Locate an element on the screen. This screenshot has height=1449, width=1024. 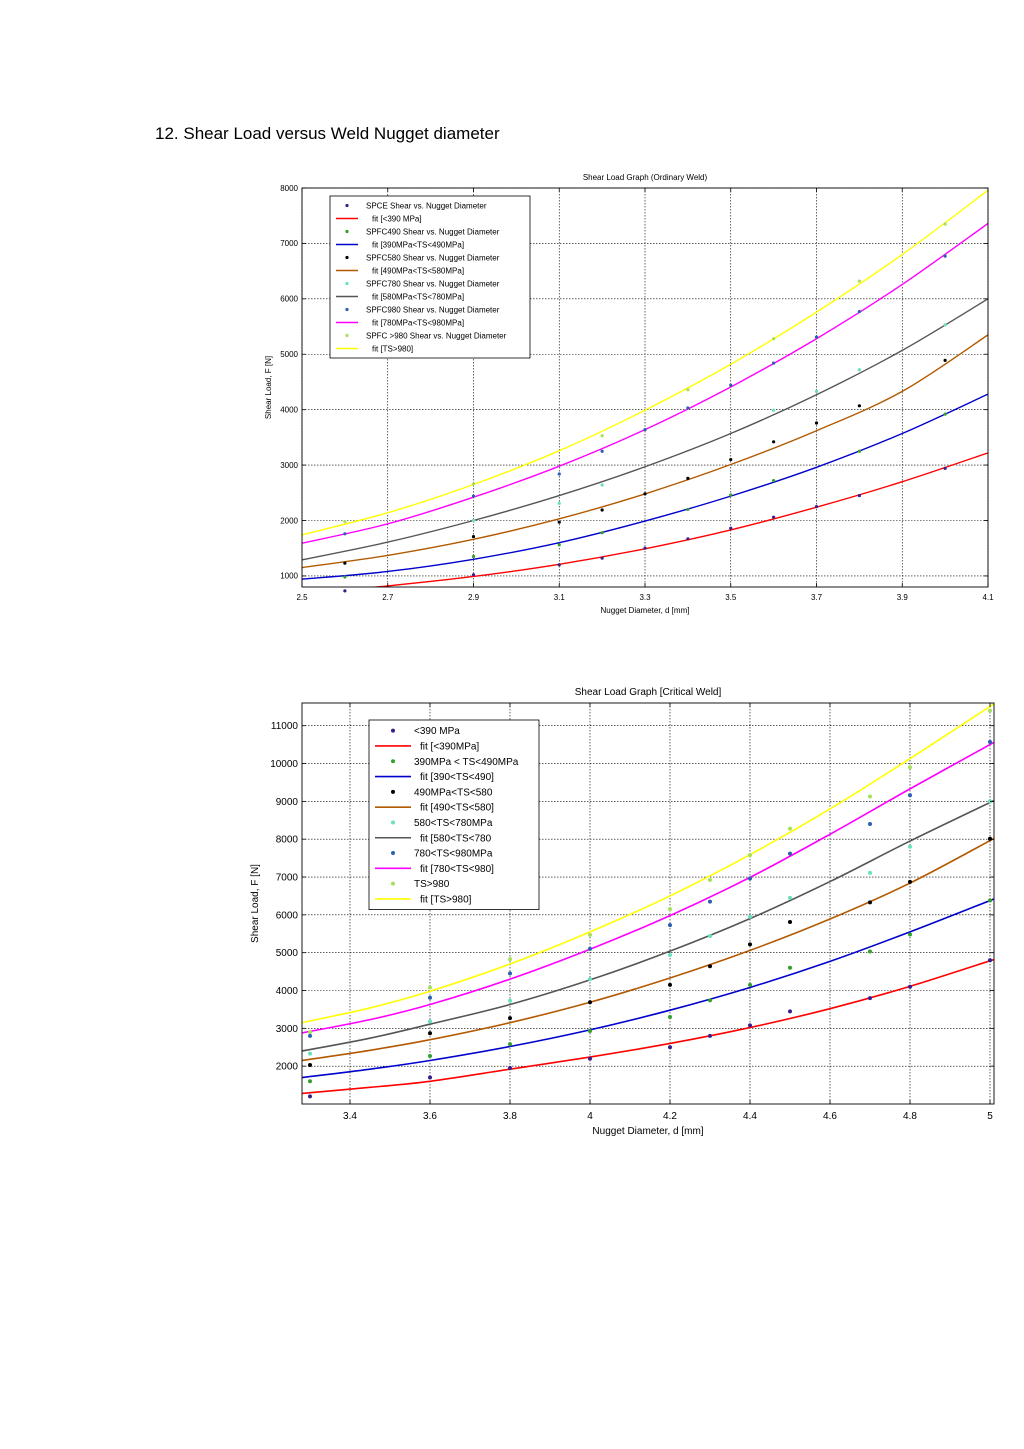
legend-entry: 490MPa<TS<580 is located at coordinates (453, 792).